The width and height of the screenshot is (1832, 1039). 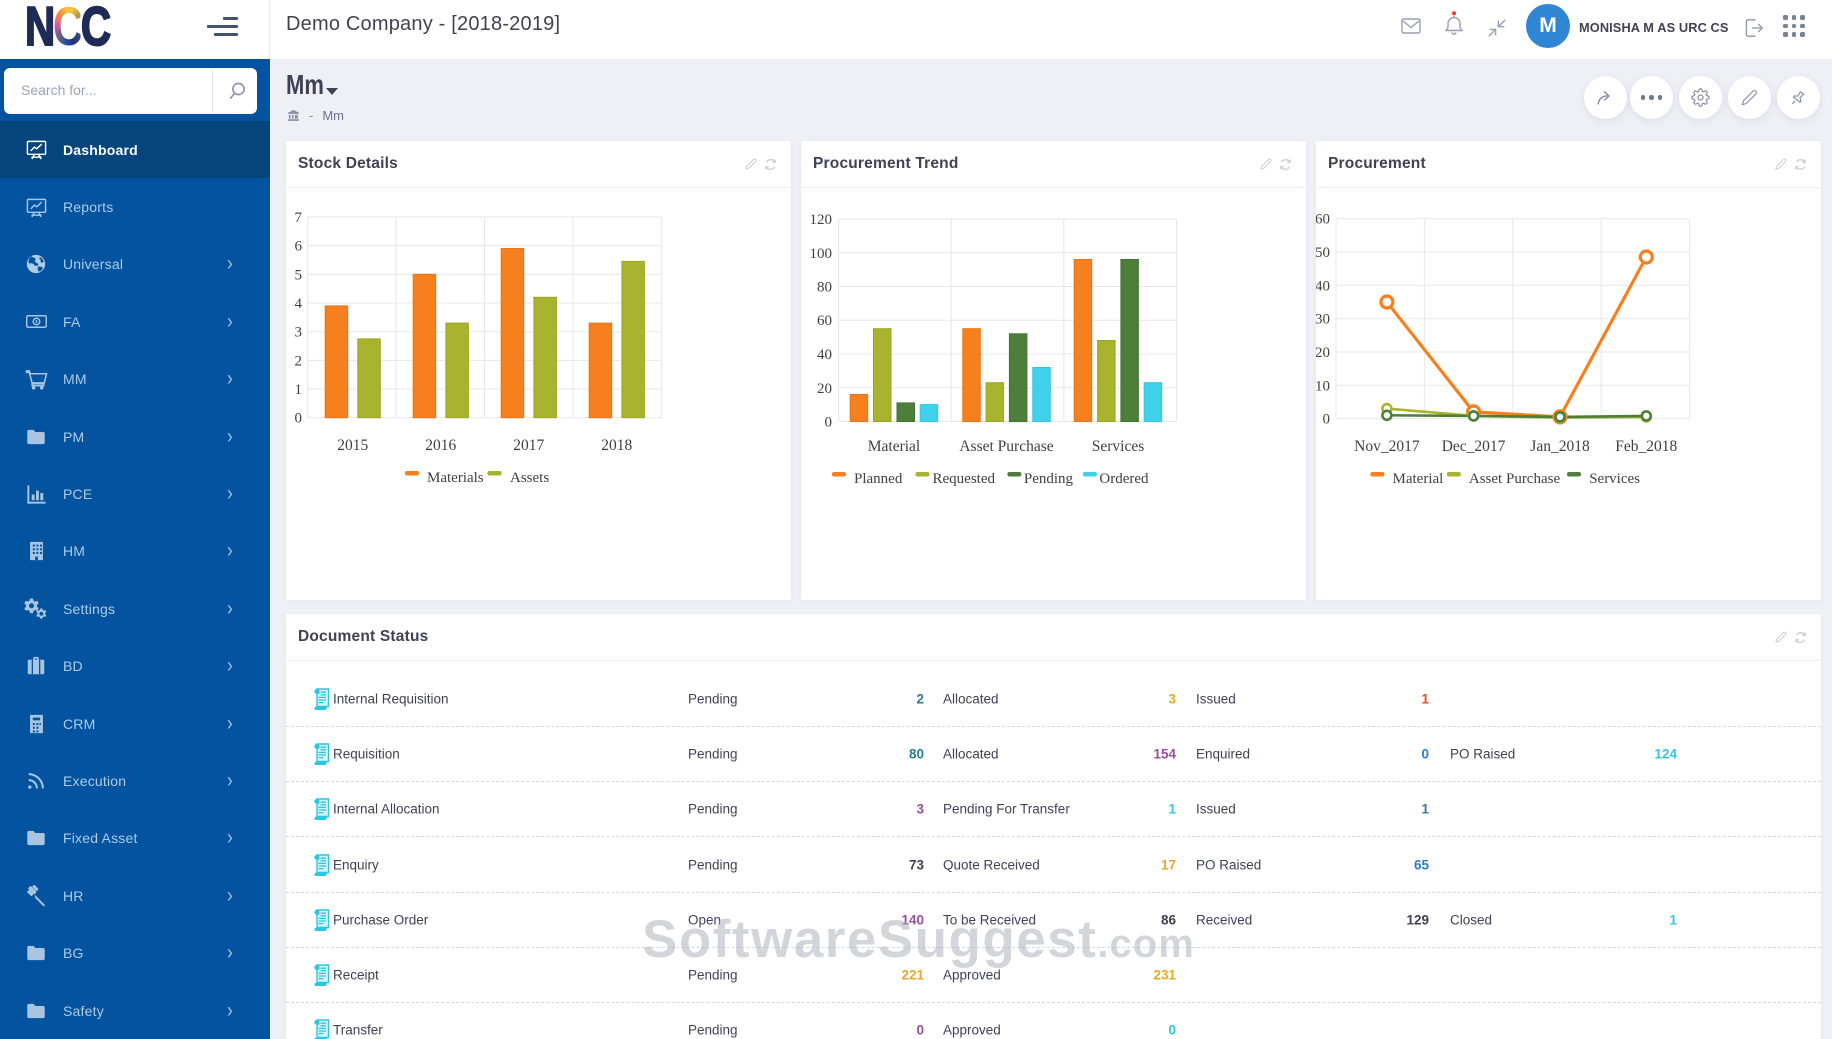 I want to click on svg-text: Materials, so click(x=455, y=478).